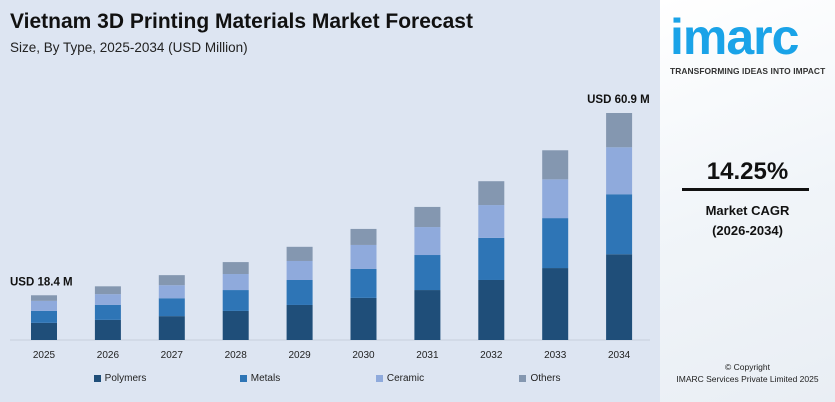 The image size is (835, 402). I want to click on cagr-period: (2026-2034), so click(747, 230).